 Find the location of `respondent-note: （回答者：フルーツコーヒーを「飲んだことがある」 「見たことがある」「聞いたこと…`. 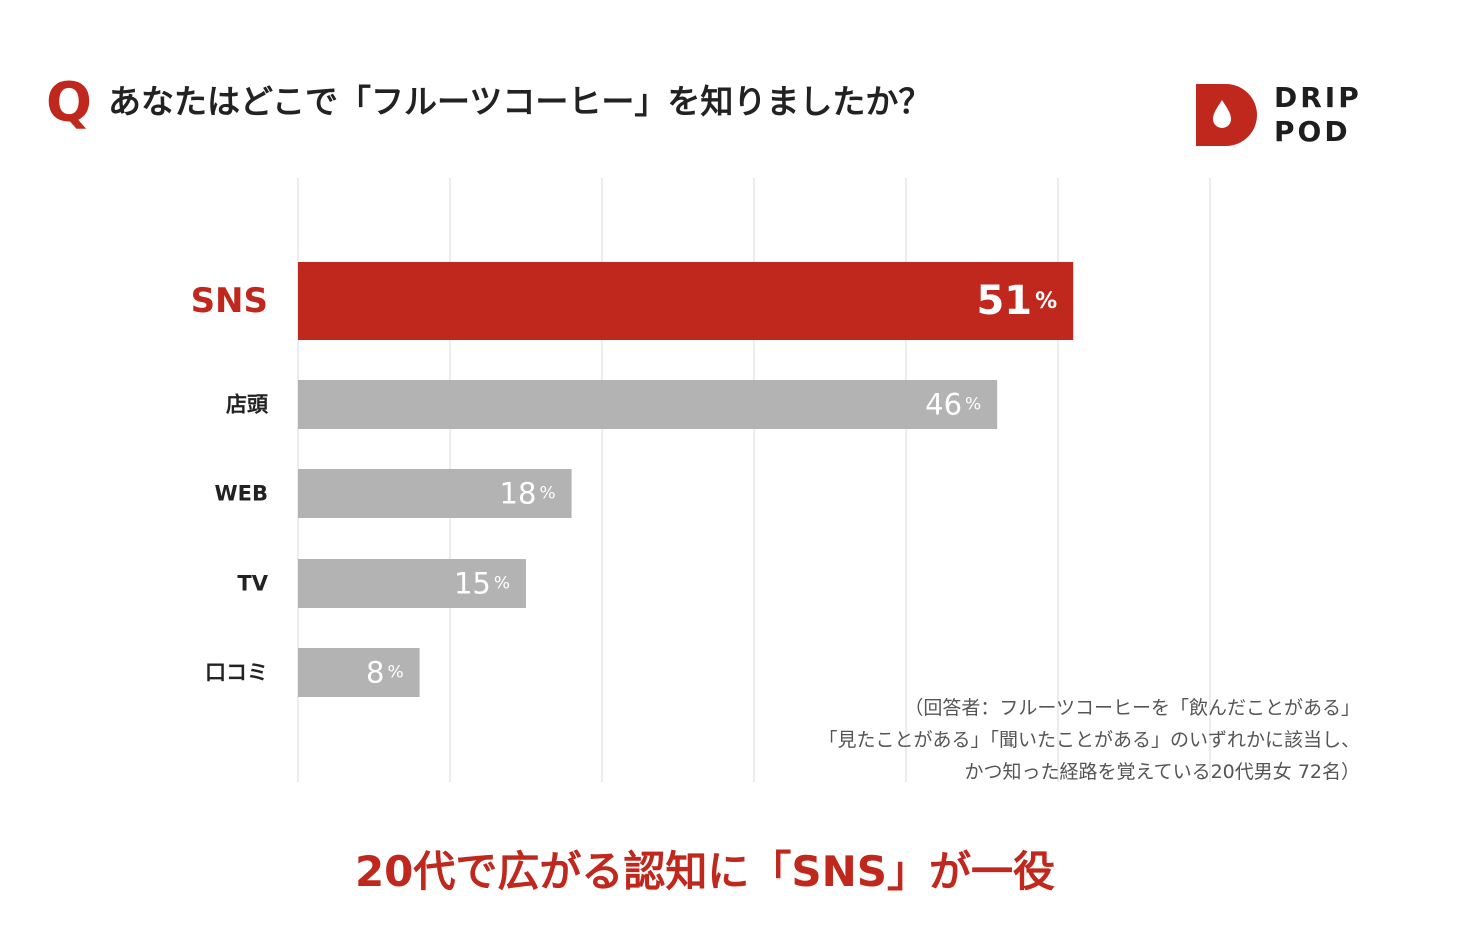

respondent-note: （回答者：フルーツコーヒーを「飲んだことがある」 「見たことがある」「聞いたこと… is located at coordinates (1089, 740).